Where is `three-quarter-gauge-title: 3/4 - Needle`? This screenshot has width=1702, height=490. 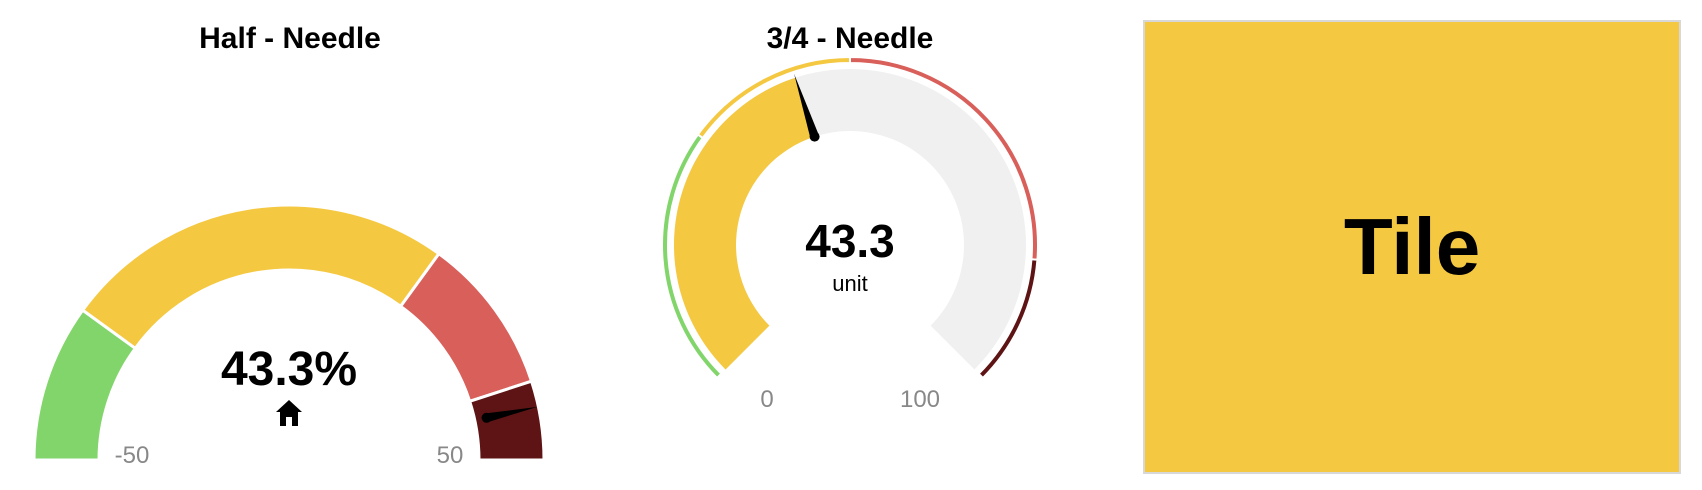
three-quarter-gauge-title: 3/4 - Needle is located at coordinates (850, 38).